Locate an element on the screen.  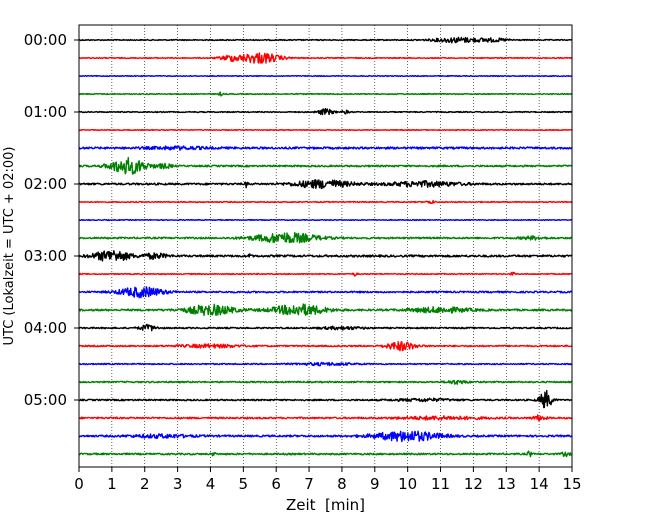
x-tick-label: 7 is located at coordinates (309, 484).